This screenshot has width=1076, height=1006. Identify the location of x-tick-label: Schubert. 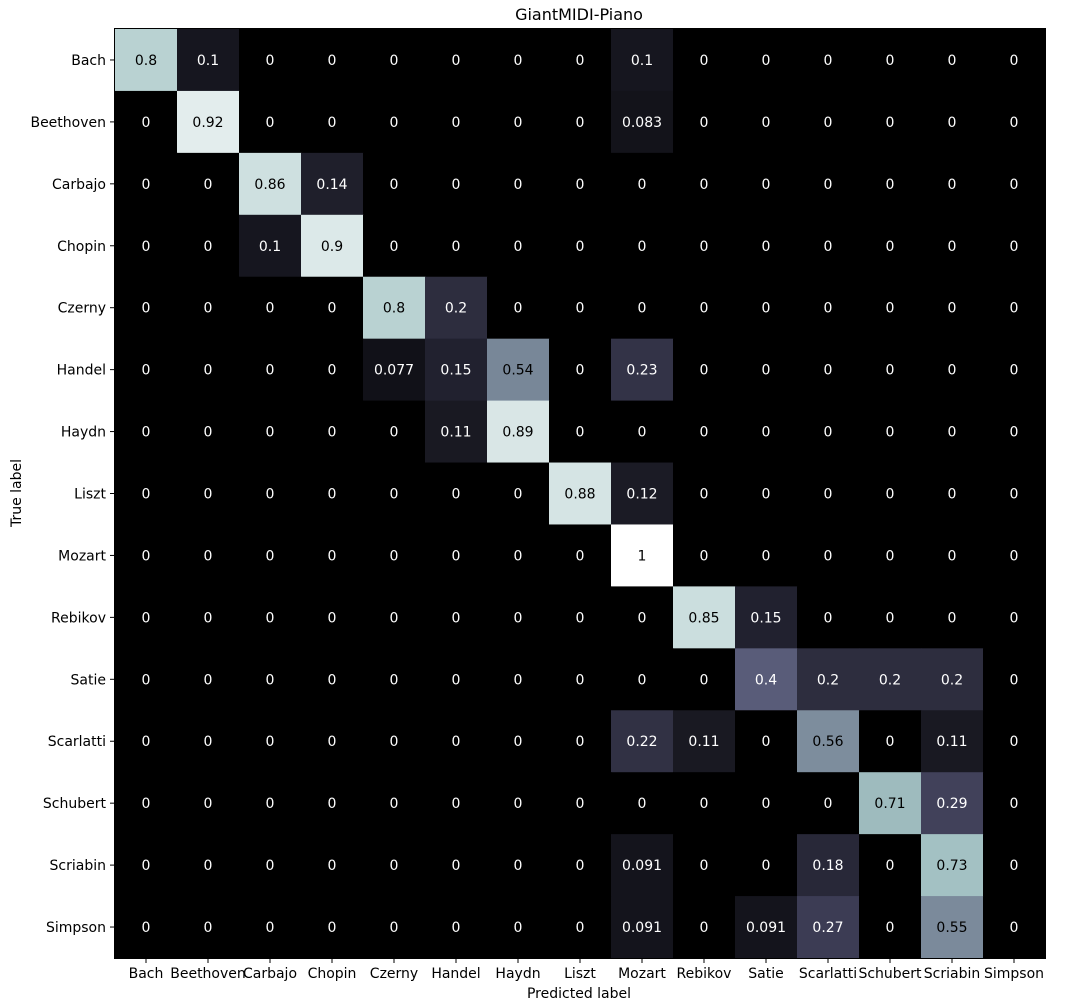
(890, 974).